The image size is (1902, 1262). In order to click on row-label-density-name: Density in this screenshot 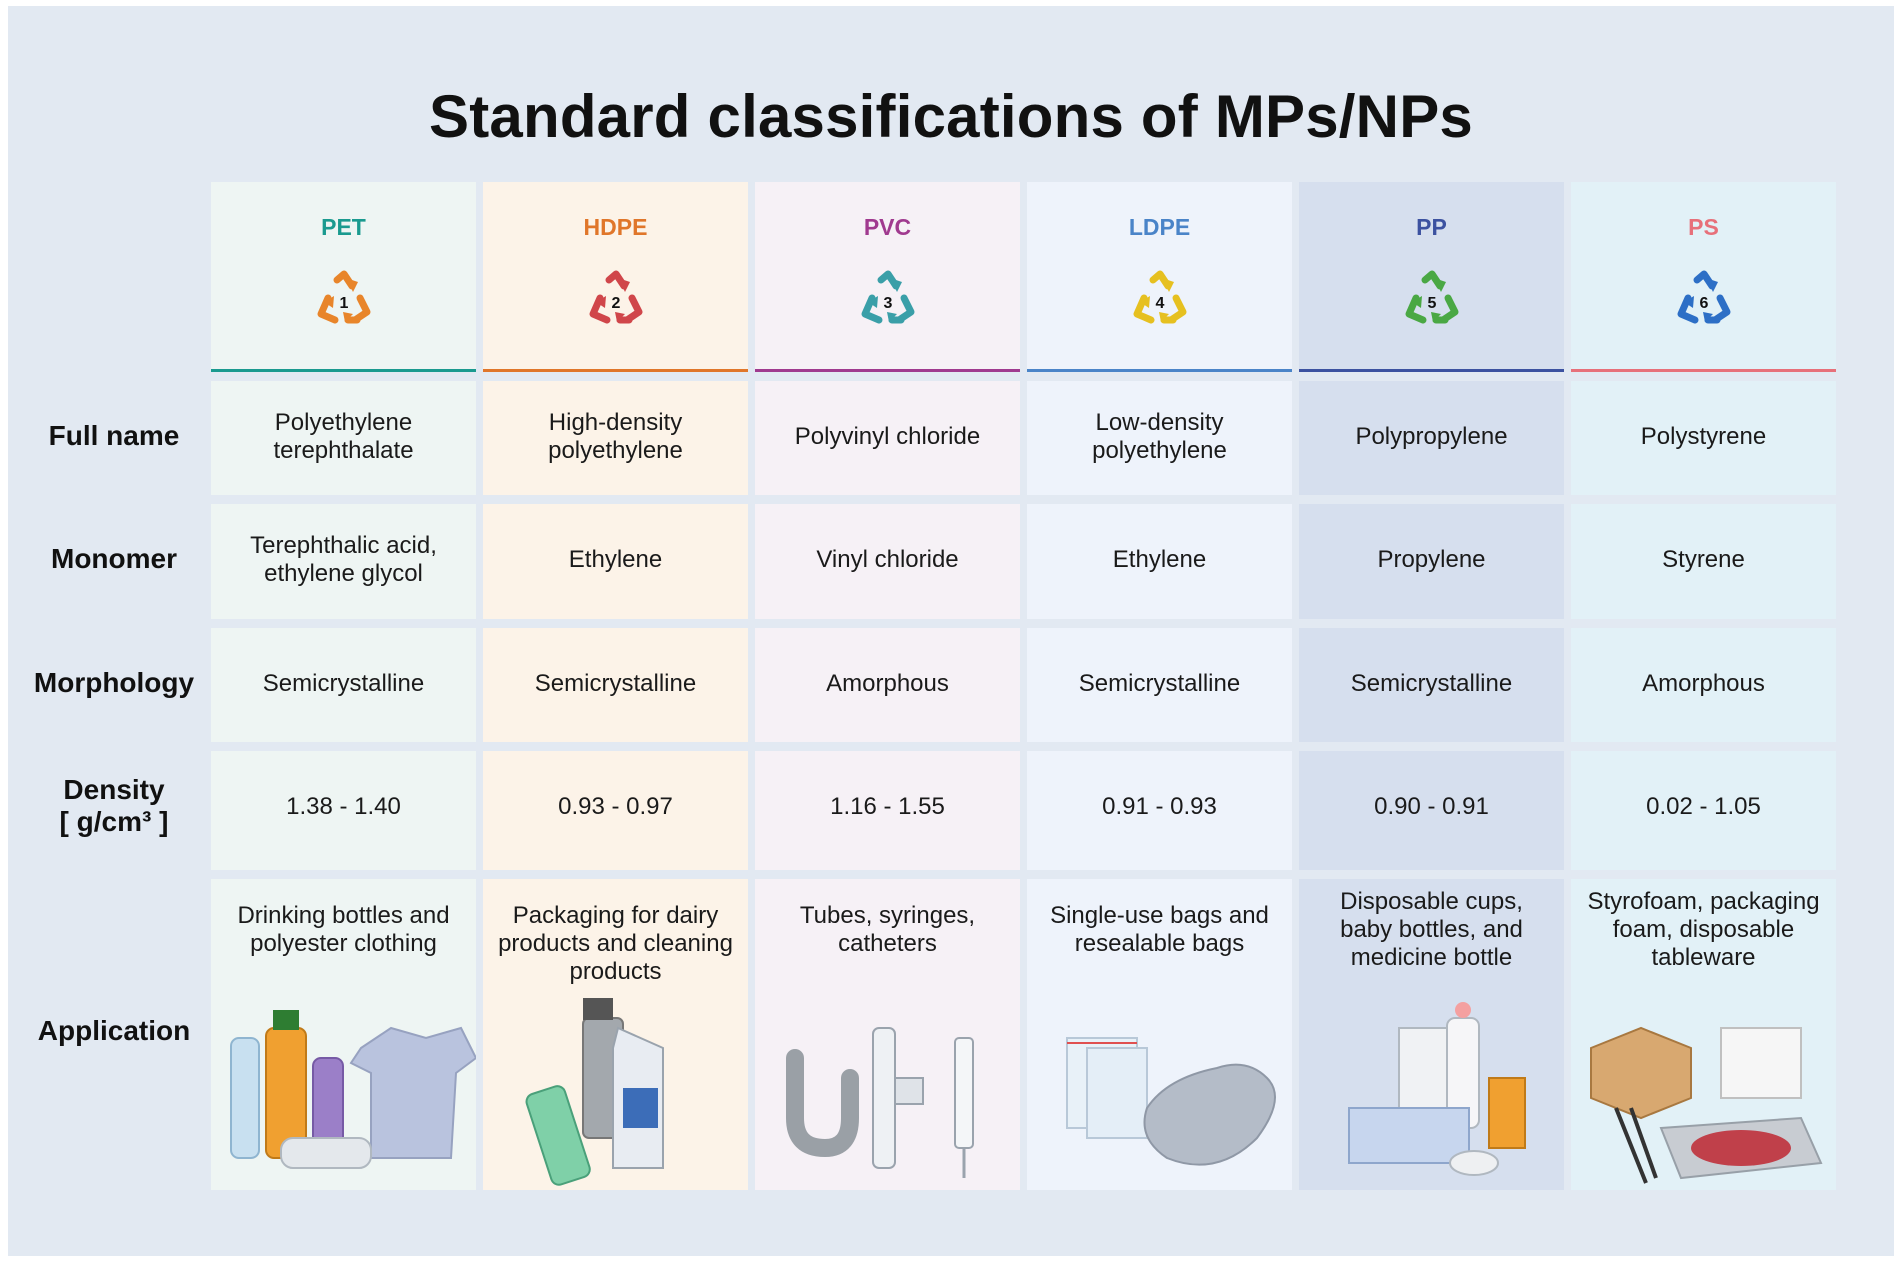, I will do `click(114, 789)`.